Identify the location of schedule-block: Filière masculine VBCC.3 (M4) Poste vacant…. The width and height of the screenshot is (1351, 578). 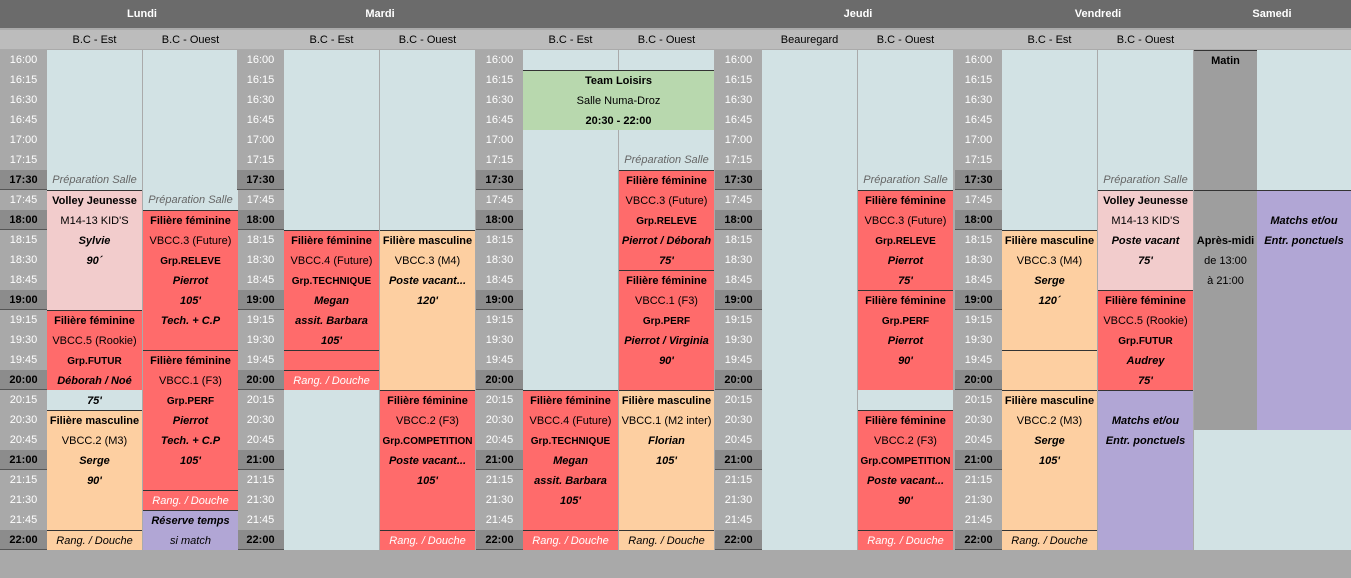
(427, 310).